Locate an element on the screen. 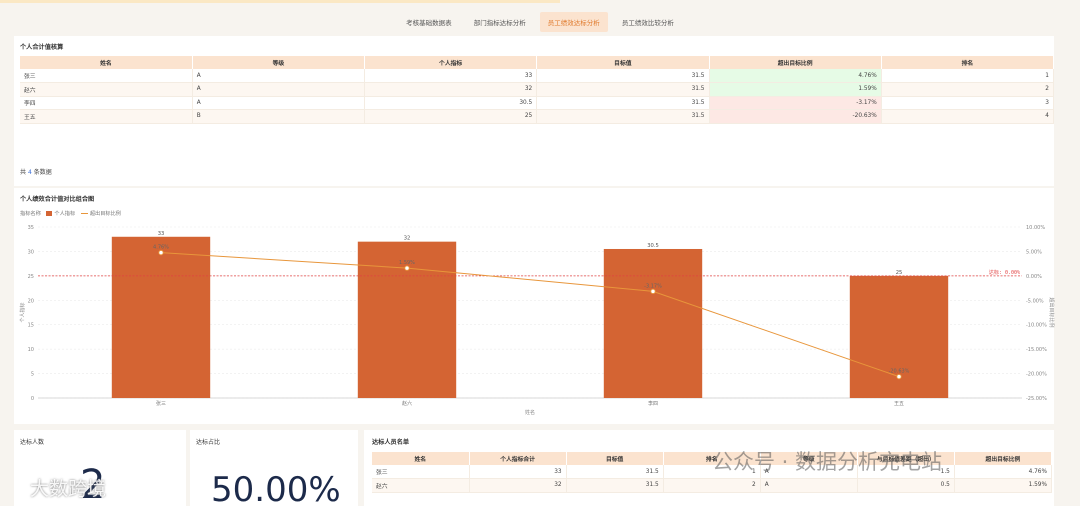  cell-ratio: 4.76% is located at coordinates (1003, 472).